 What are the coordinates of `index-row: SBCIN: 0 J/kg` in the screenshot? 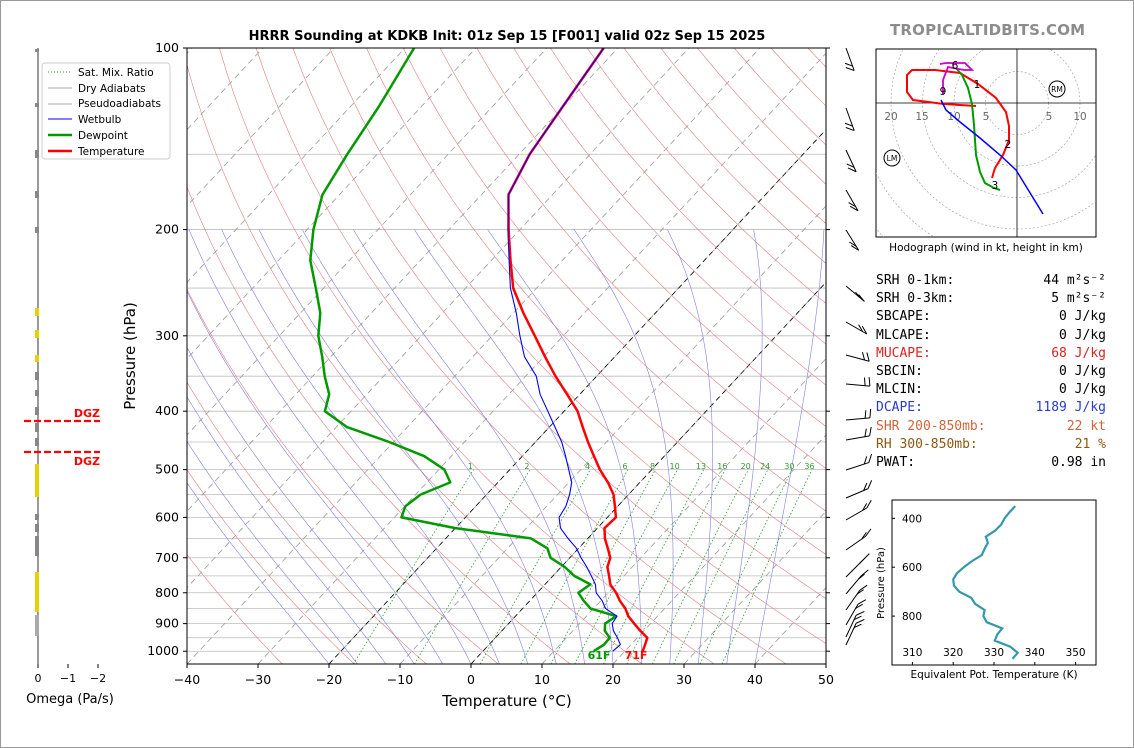 It's located at (991, 372).